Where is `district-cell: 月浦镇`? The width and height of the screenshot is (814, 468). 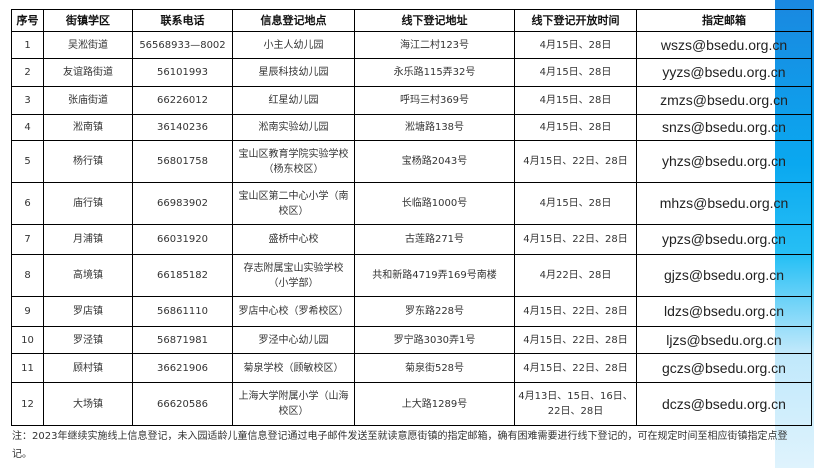
district-cell: 月浦镇 is located at coordinates (88, 239).